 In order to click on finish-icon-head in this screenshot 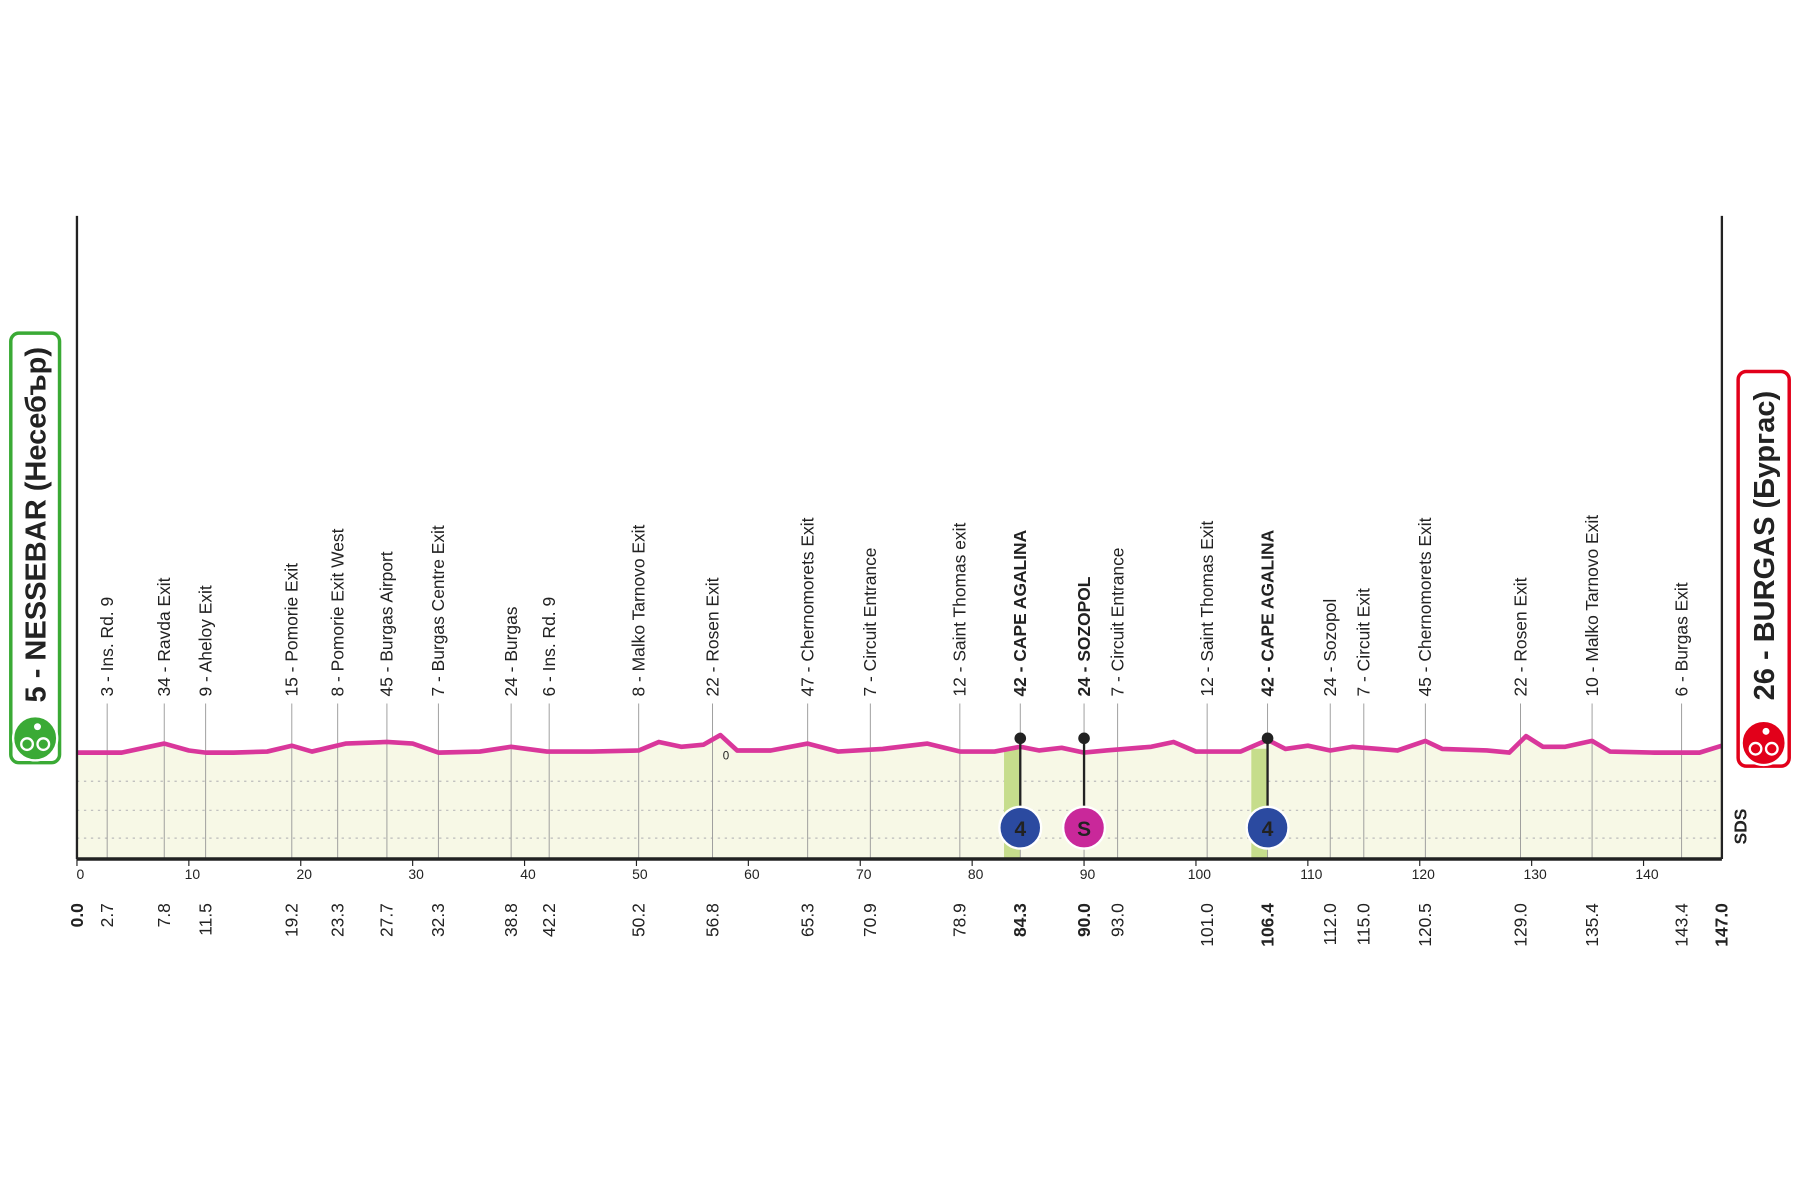, I will do `click(1766, 731)`.